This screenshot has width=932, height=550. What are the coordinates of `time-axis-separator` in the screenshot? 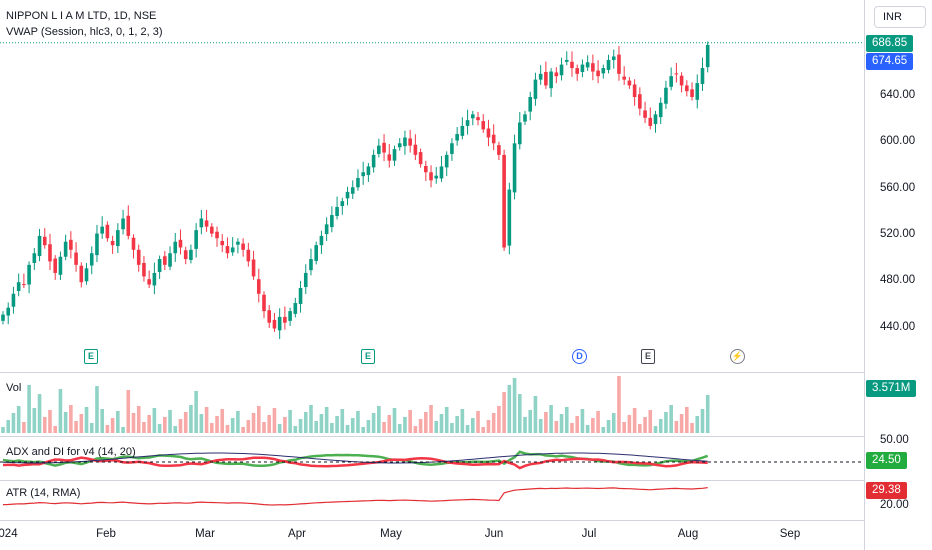 It's located at (432, 520).